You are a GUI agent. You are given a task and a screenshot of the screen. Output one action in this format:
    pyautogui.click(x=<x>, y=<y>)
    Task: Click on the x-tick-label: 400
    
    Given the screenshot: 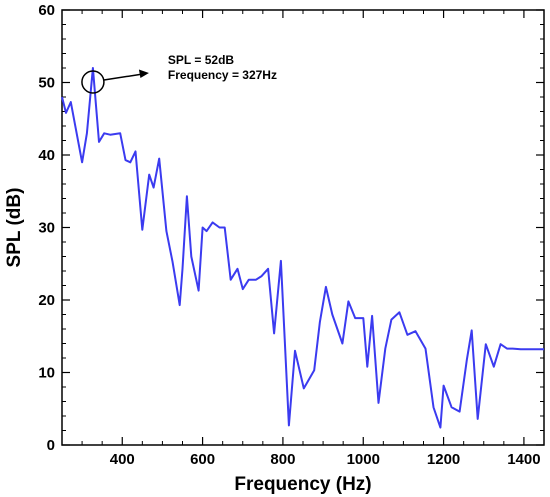 What is the action you would take?
    pyautogui.click(x=122, y=459)
    